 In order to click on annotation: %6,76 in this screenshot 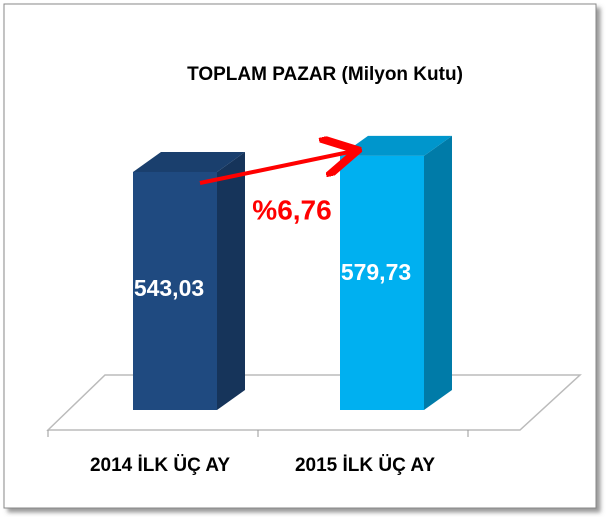, I will do `click(291, 209)`.